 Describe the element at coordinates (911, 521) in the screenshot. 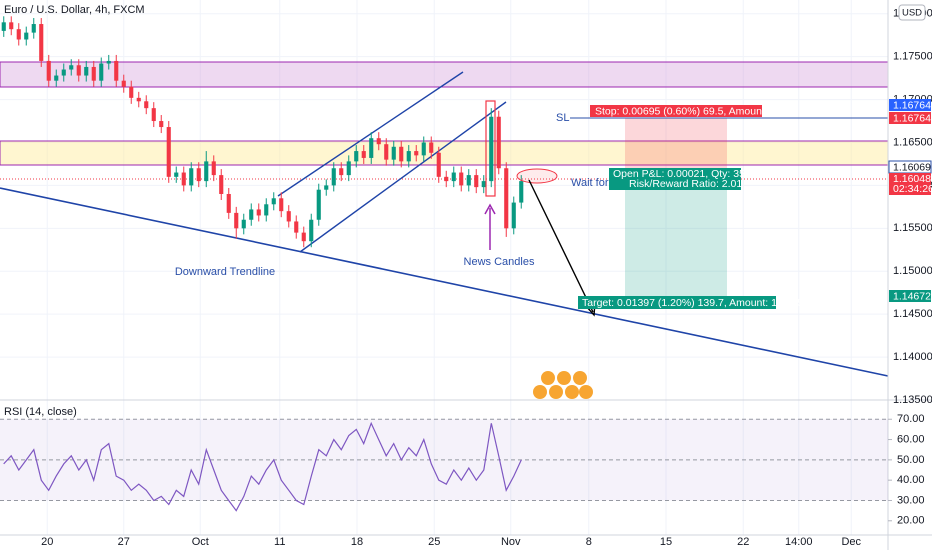

I see `rsi-tick-label: 20.00` at that location.